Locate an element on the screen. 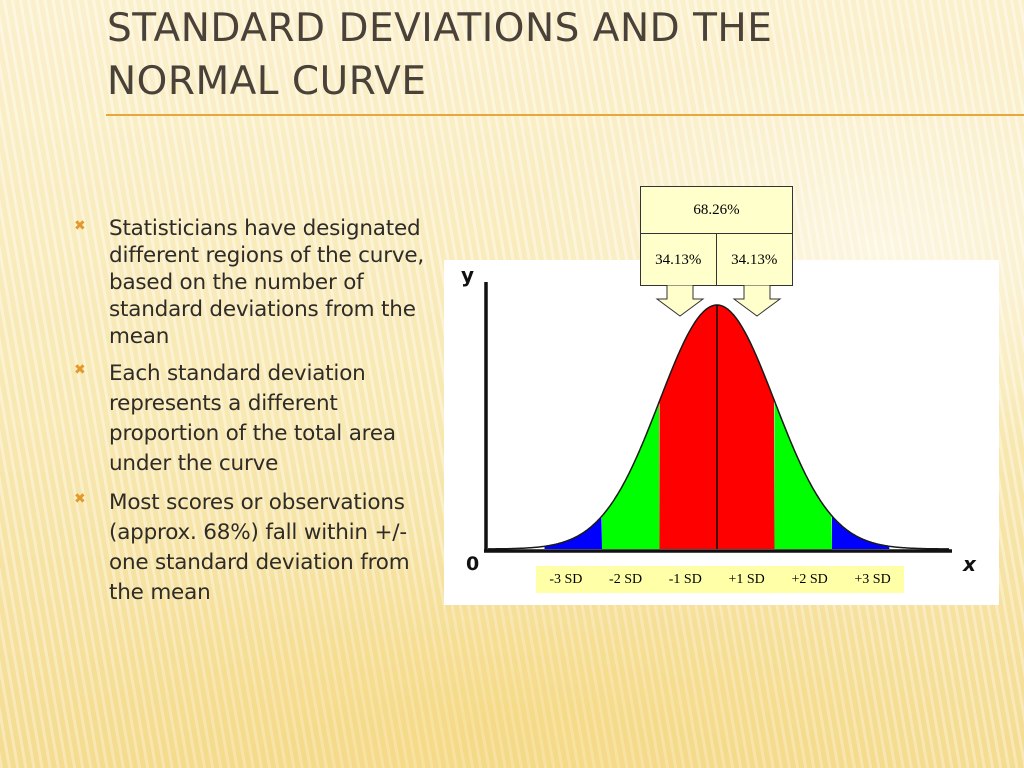 The width and height of the screenshot is (1024, 768). right-percentage: 34.13% is located at coordinates (754, 259).